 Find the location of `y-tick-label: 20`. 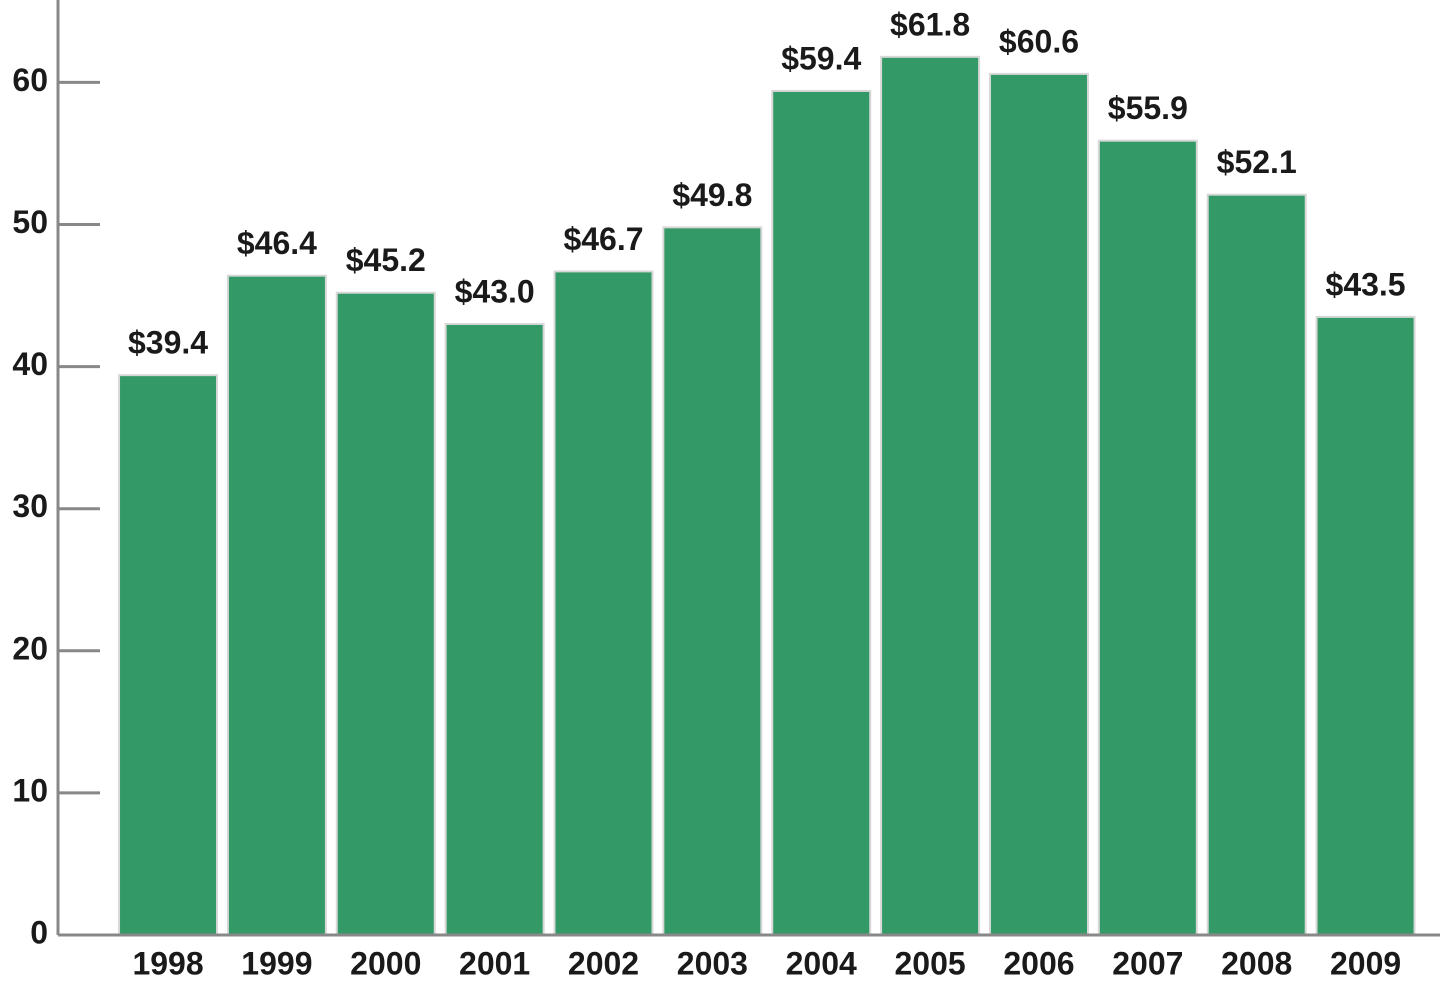

y-tick-label: 20 is located at coordinates (30, 648).